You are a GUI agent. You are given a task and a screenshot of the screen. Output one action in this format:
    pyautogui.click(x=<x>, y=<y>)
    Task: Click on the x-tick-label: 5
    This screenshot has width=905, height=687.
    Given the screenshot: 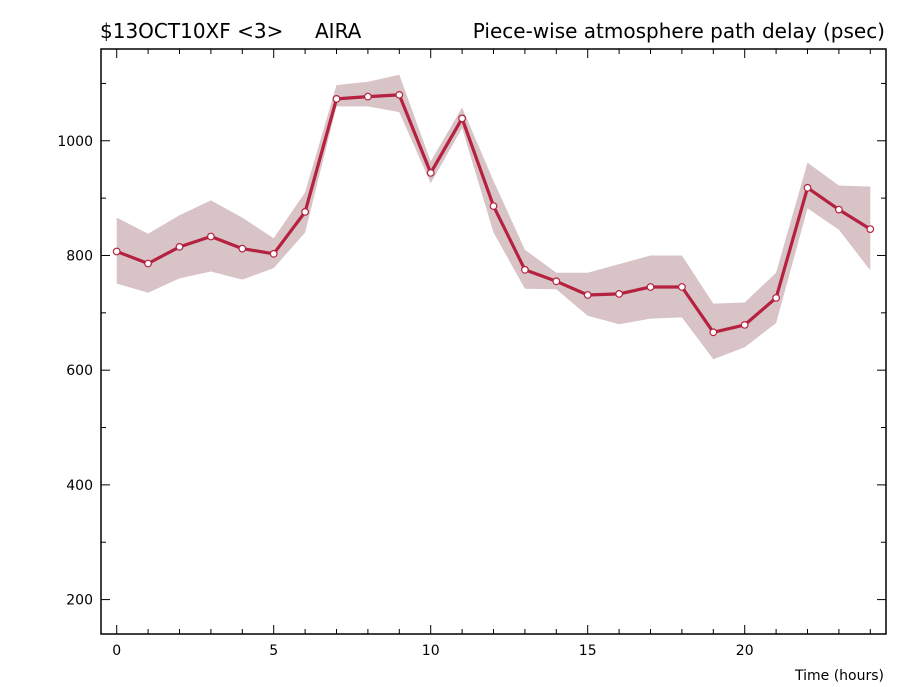 What is the action you would take?
    pyautogui.click(x=273, y=651)
    